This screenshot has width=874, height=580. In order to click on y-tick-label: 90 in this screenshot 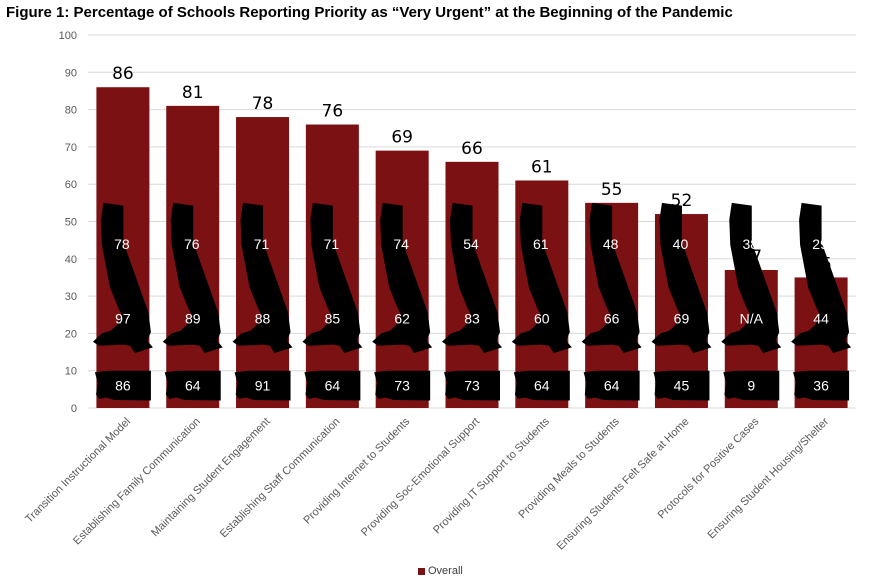, I will do `click(71, 73)`.